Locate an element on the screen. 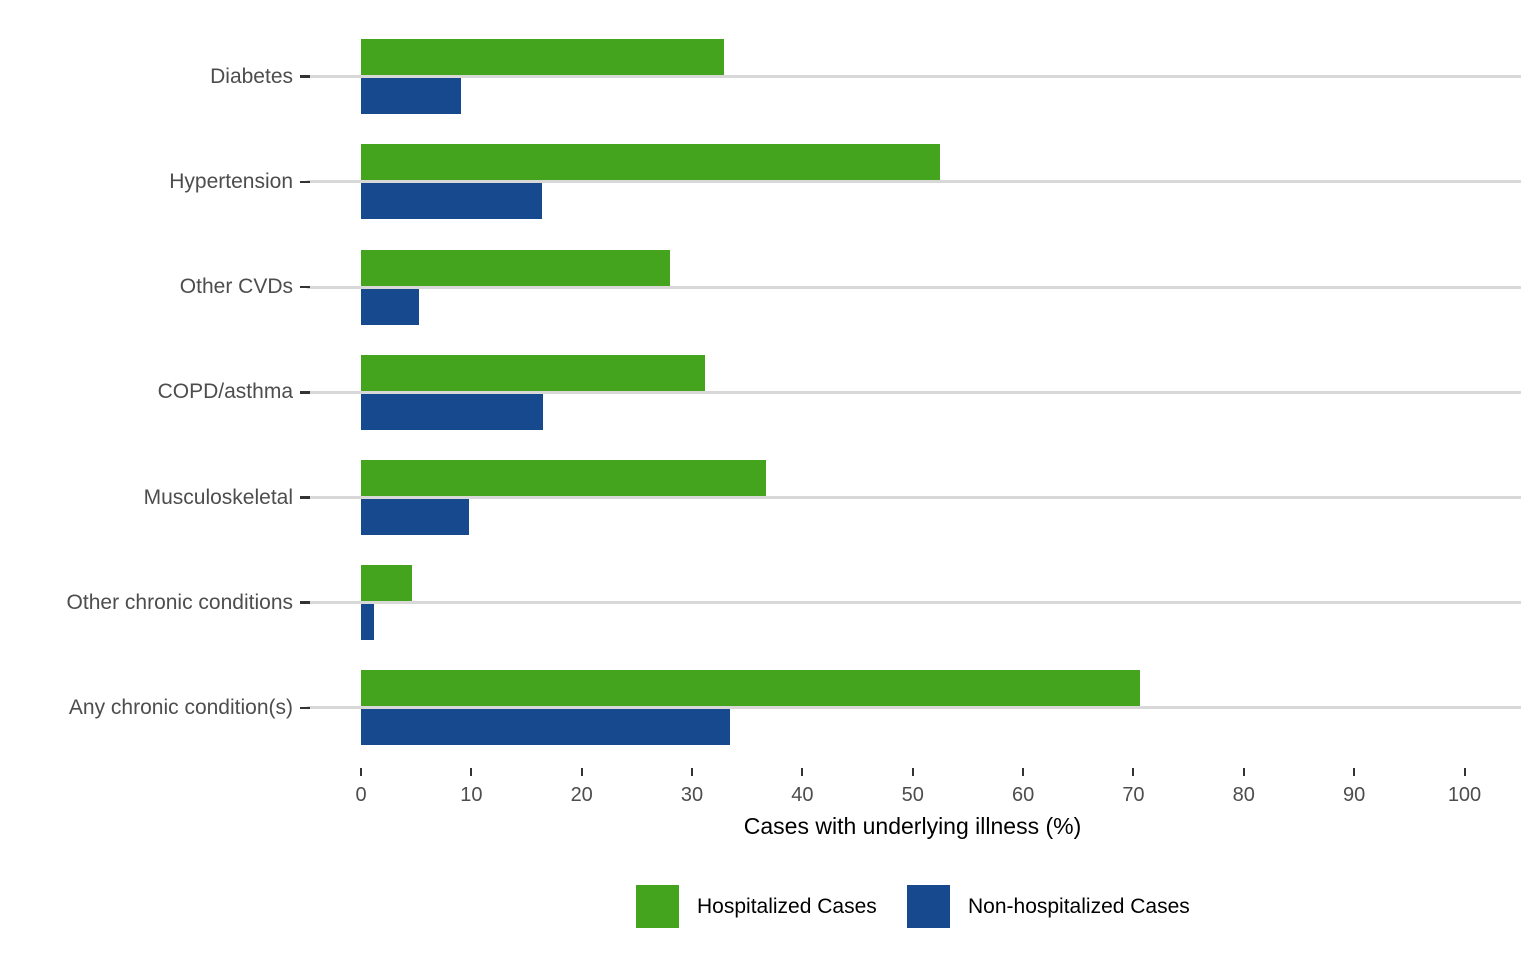 The width and height of the screenshot is (1536, 960). x-tick-label-100: 100 is located at coordinates (1464, 795).